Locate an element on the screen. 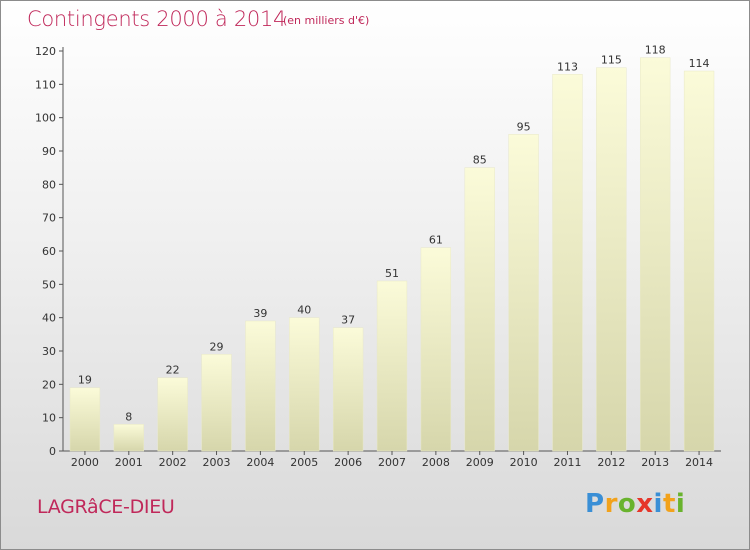  logo-letter: t is located at coordinates (669, 504).